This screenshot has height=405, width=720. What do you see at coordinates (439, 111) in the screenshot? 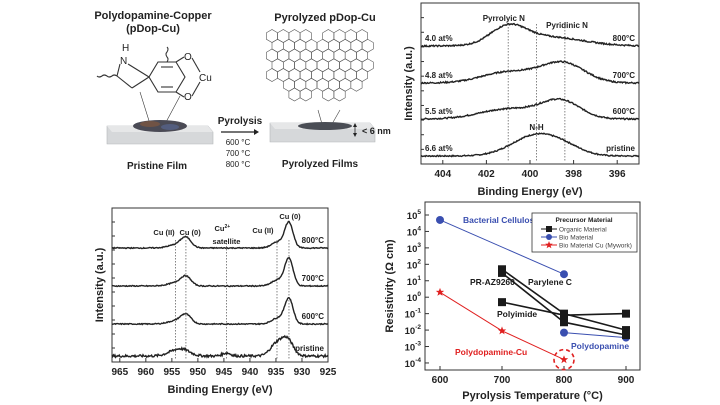
I see `nitrogen-content-label: 5.5 at%` at bounding box center [439, 111].